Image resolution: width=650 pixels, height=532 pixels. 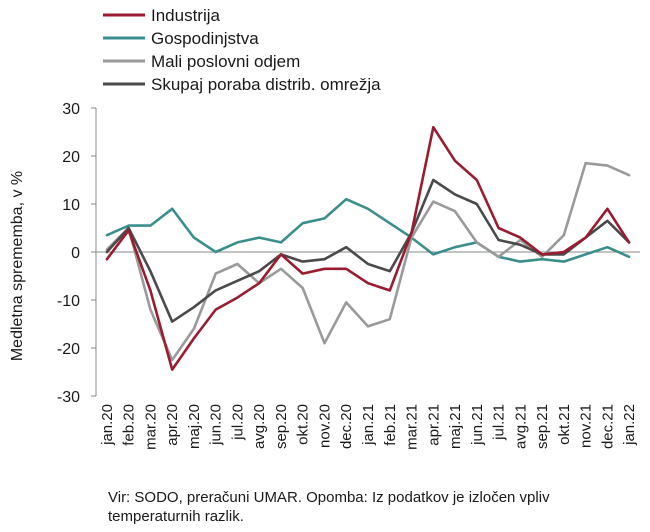 What do you see at coordinates (281, 426) in the screenshot?
I see `x-tick-label: sep.20` at bounding box center [281, 426].